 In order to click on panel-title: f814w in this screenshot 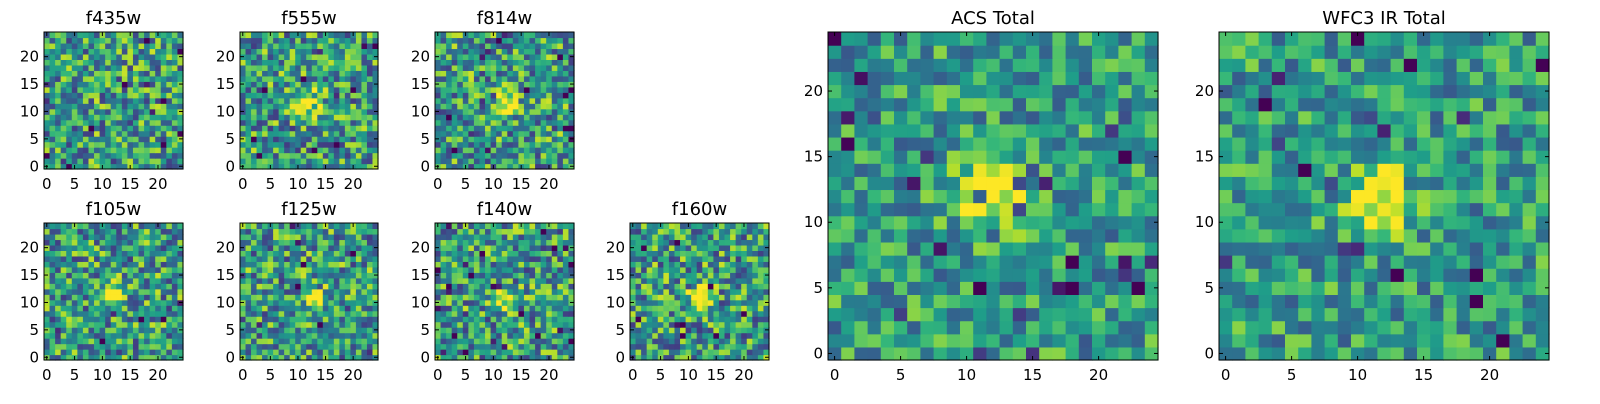, I will do `click(504, 18)`.